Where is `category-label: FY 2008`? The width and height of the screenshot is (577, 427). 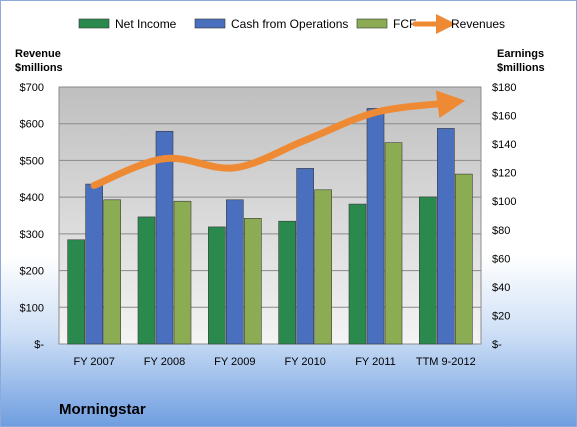
category-label: FY 2008 is located at coordinates (164, 362).